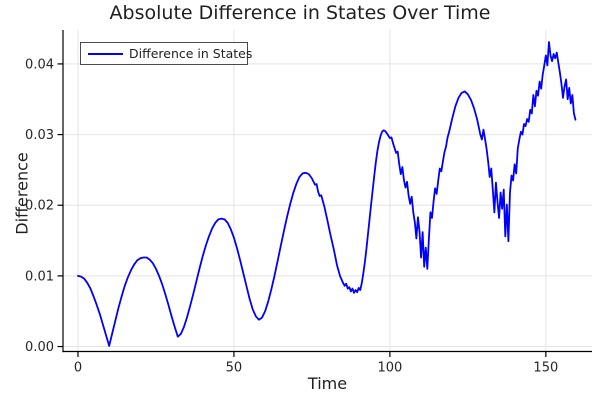  What do you see at coordinates (105, 53) in the screenshot?
I see `legend-line-sample` at bounding box center [105, 53].